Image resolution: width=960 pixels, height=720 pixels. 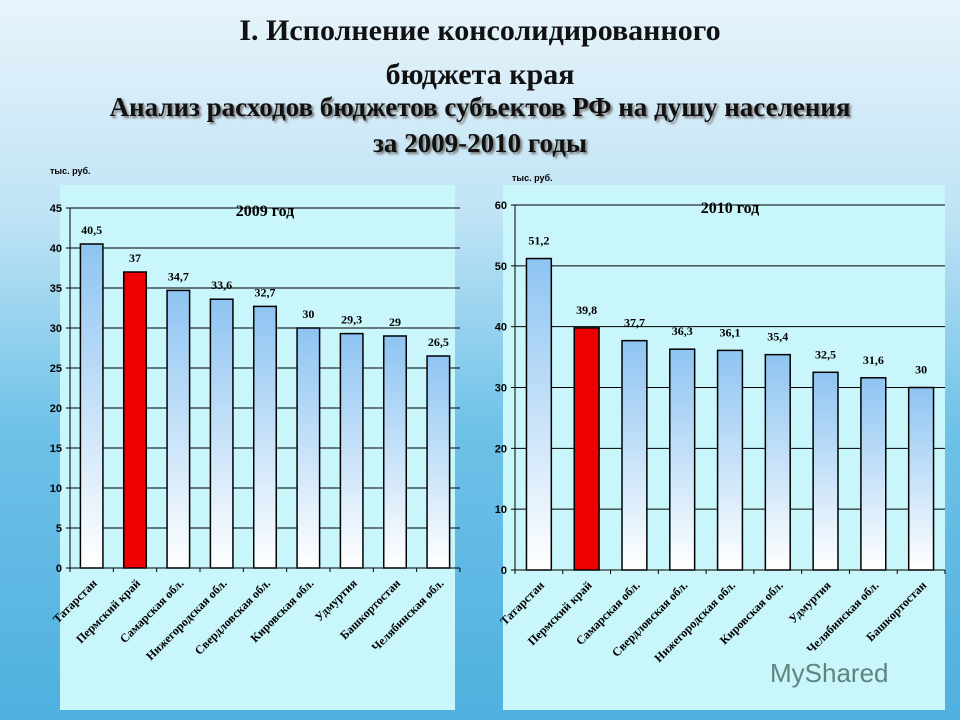 What do you see at coordinates (135, 258) in the screenshot?
I see `data-label: 37` at bounding box center [135, 258].